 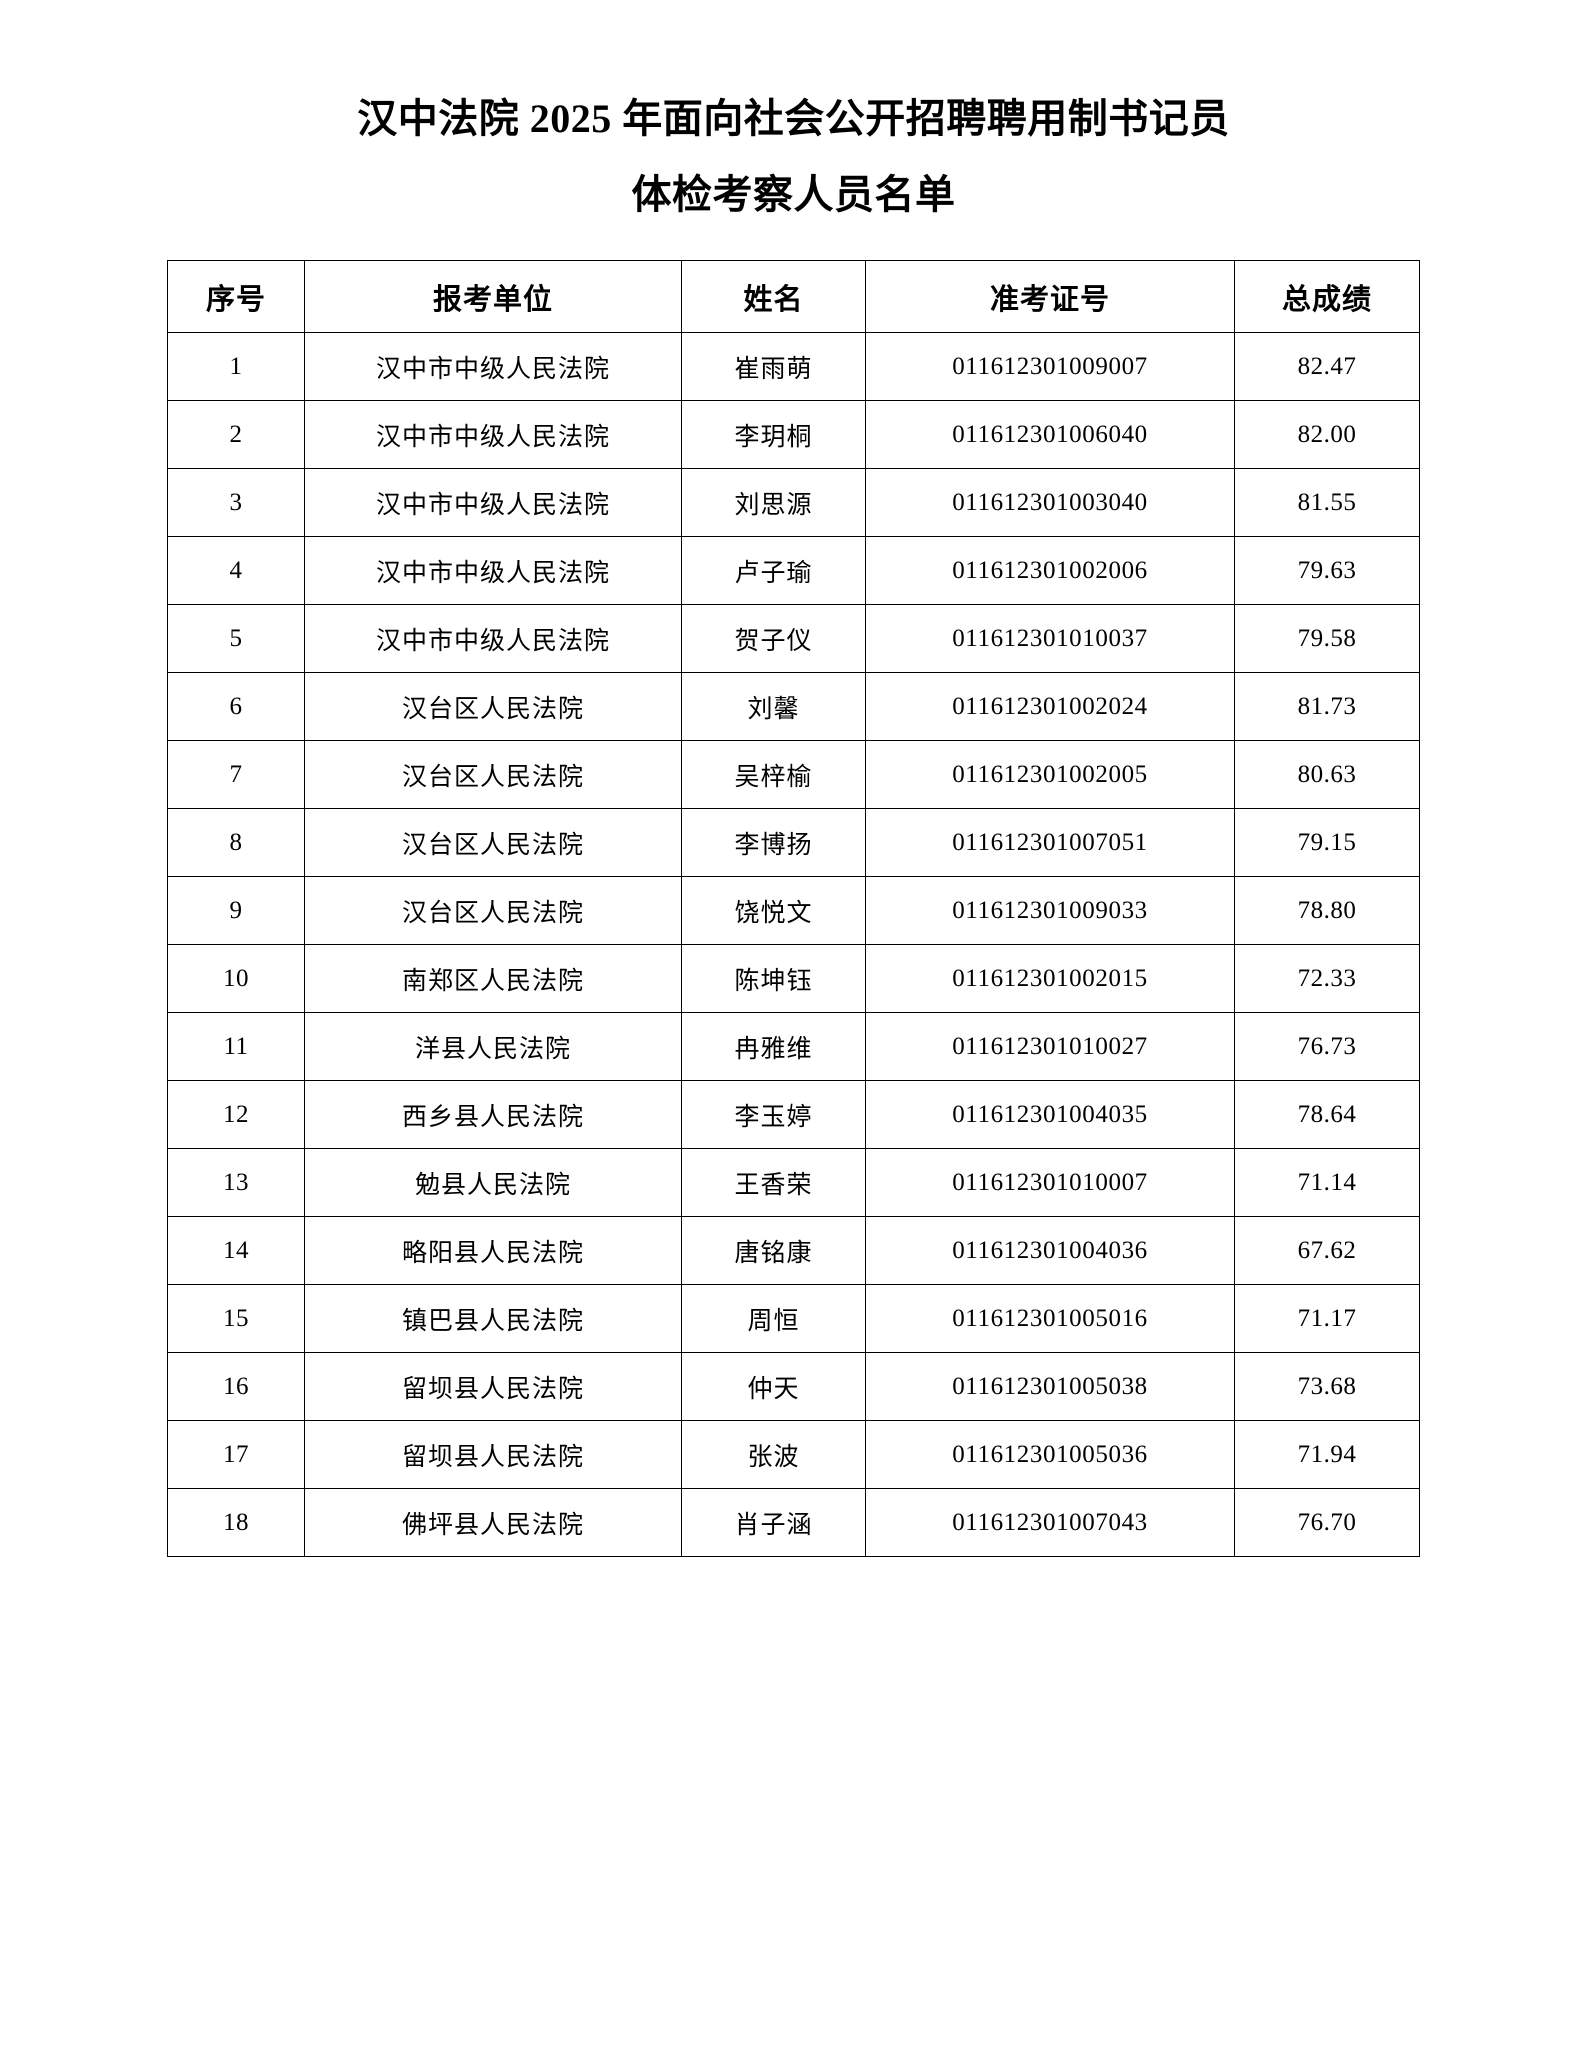 I want to click on cell-ticket: 011612301010027, so click(x=1050, y=1046).